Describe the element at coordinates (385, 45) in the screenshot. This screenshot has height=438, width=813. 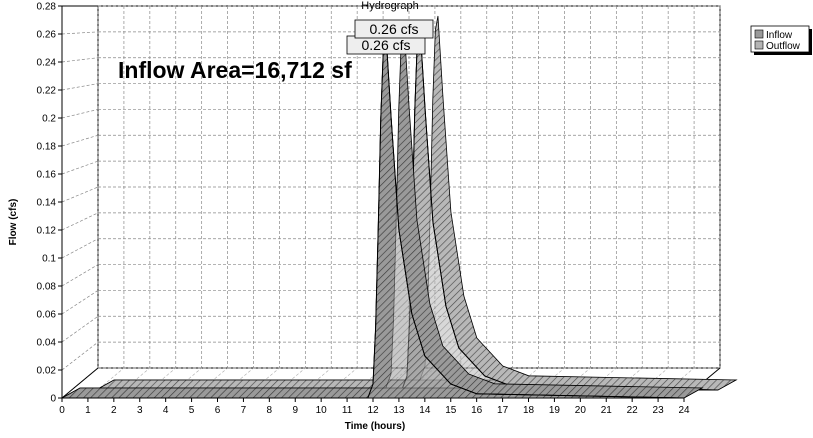
I see `peak-label-inflow: 0.26 cfs` at that location.